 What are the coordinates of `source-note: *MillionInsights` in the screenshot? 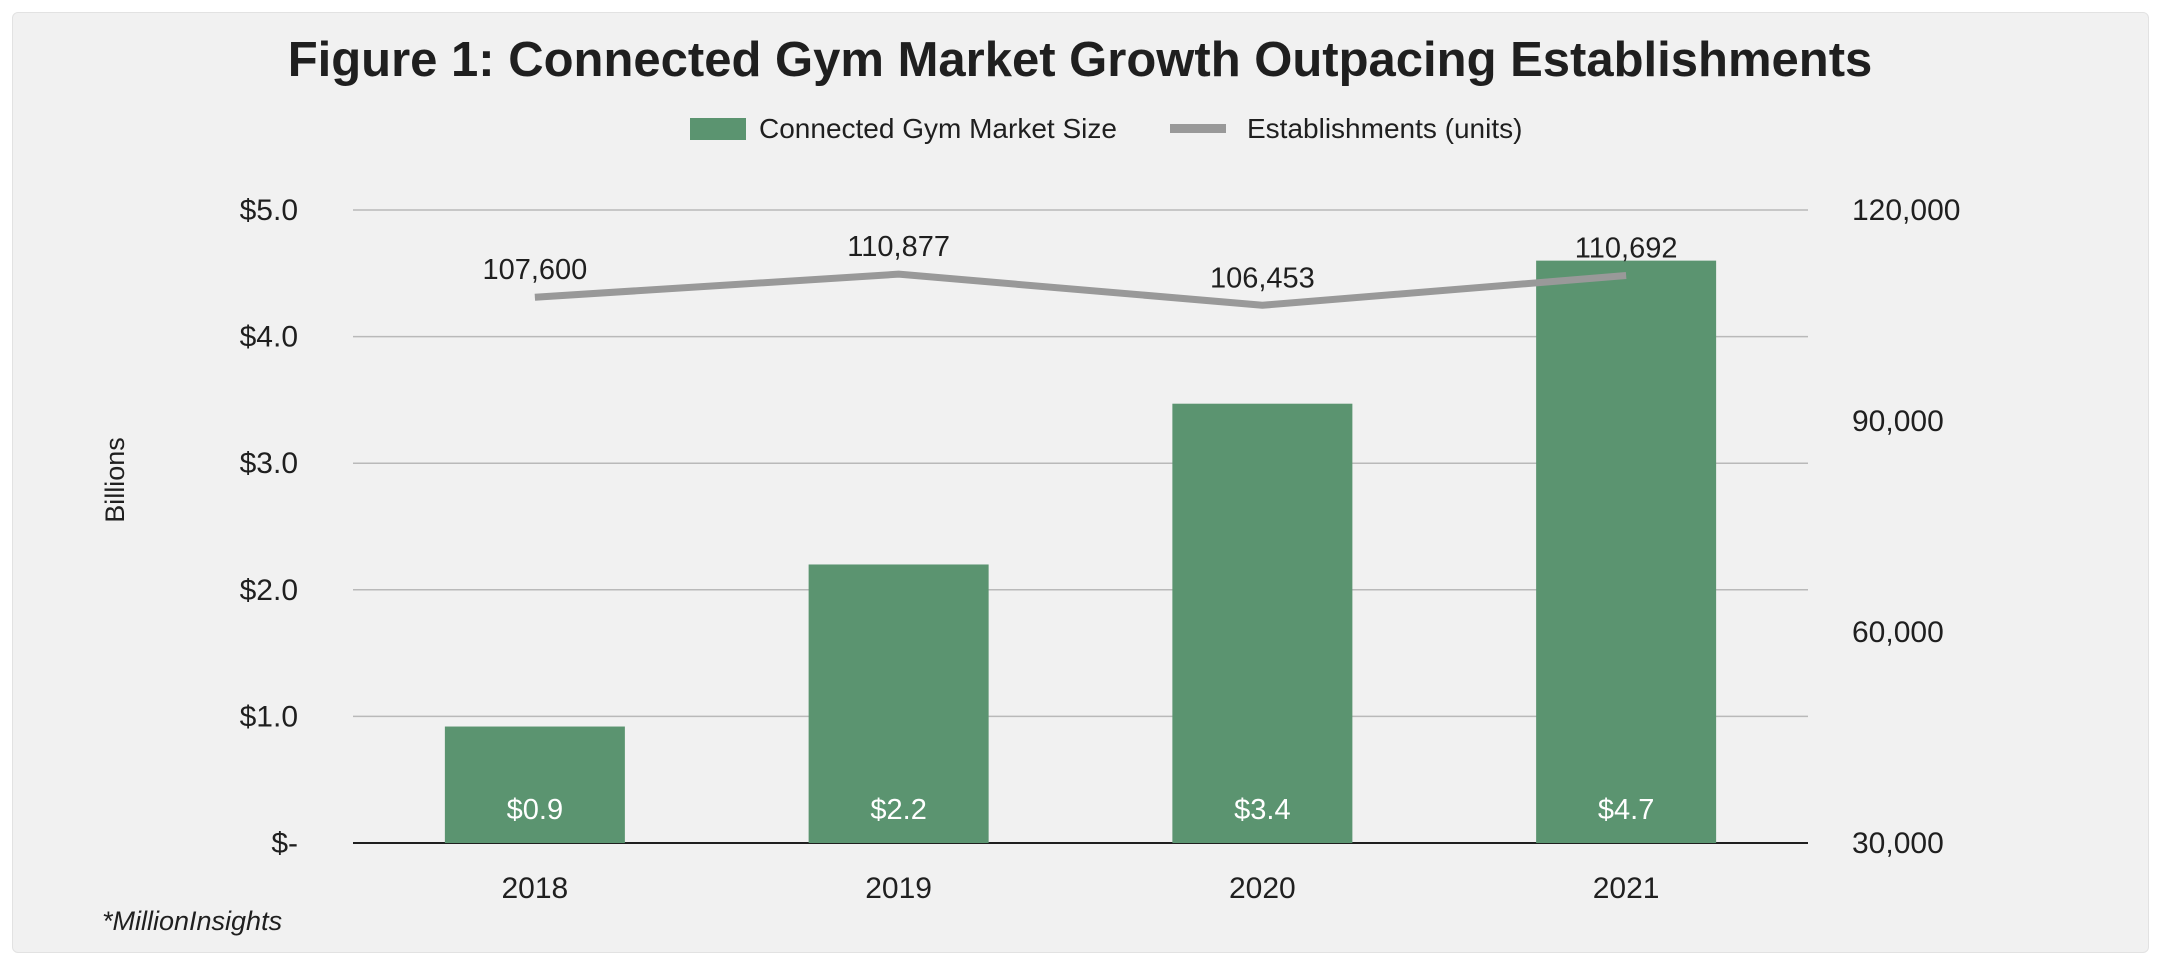 It's located at (192, 921).